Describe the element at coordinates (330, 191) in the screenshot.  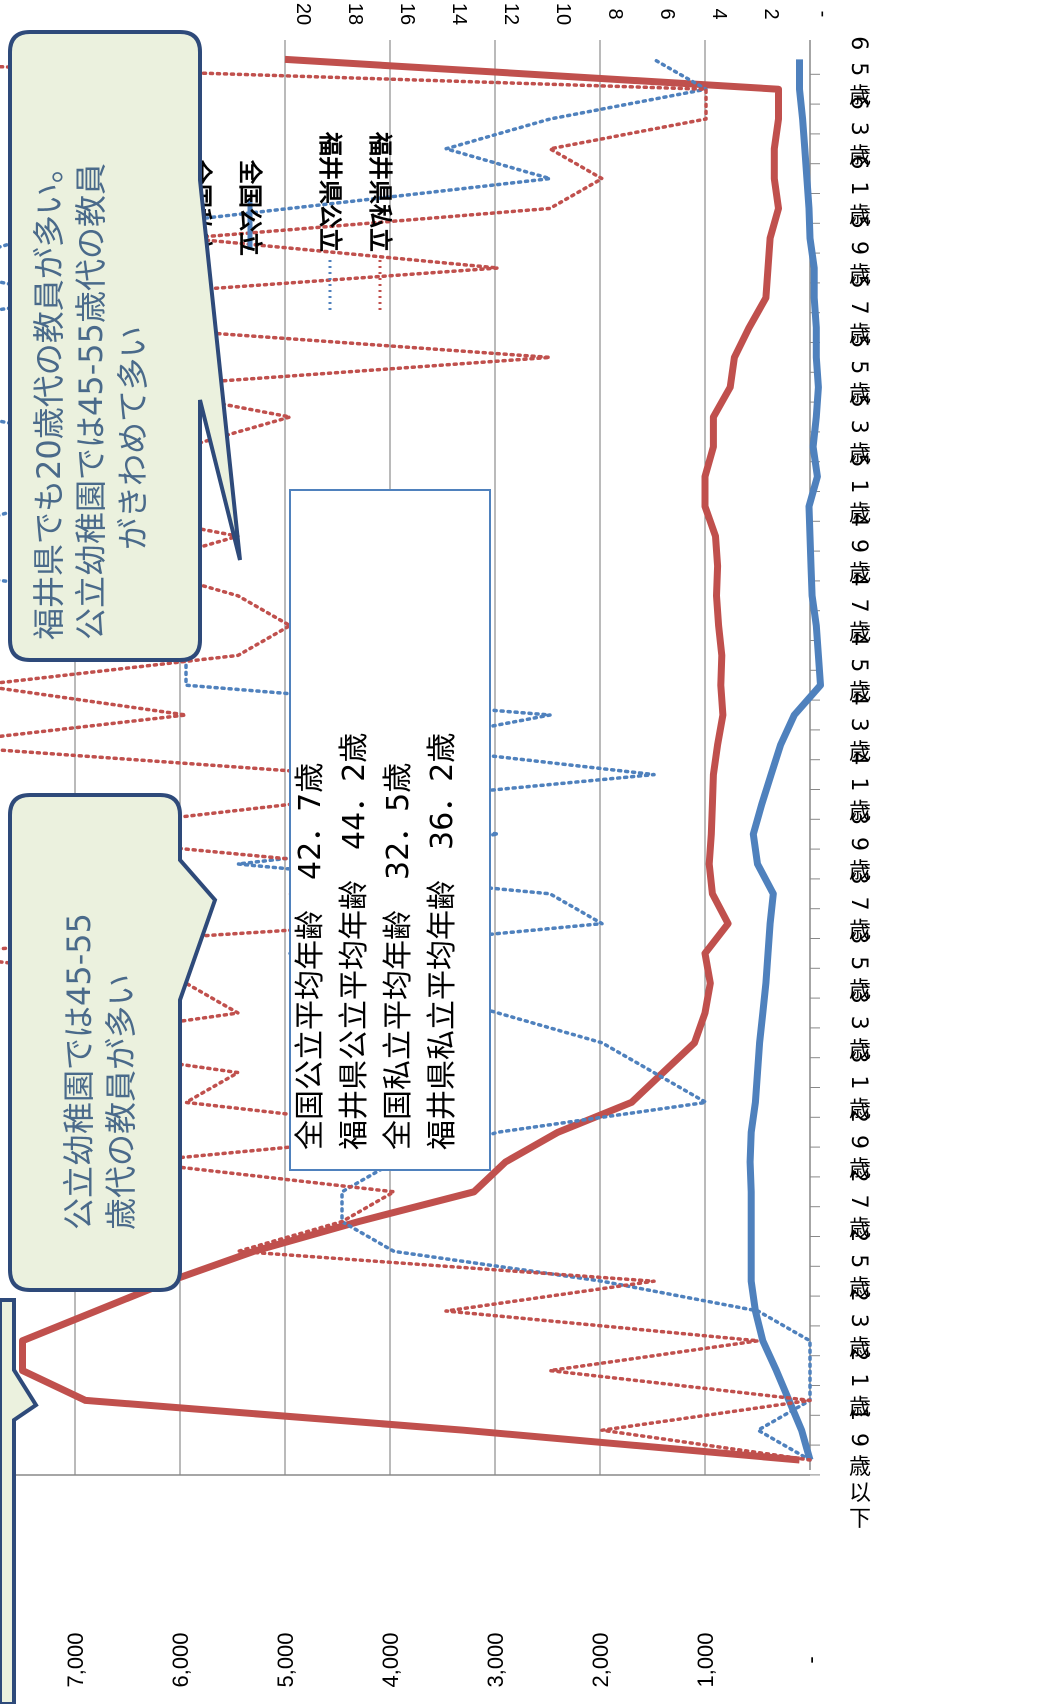
I see `legend-label-fukui-public: 福井県公立` at that location.